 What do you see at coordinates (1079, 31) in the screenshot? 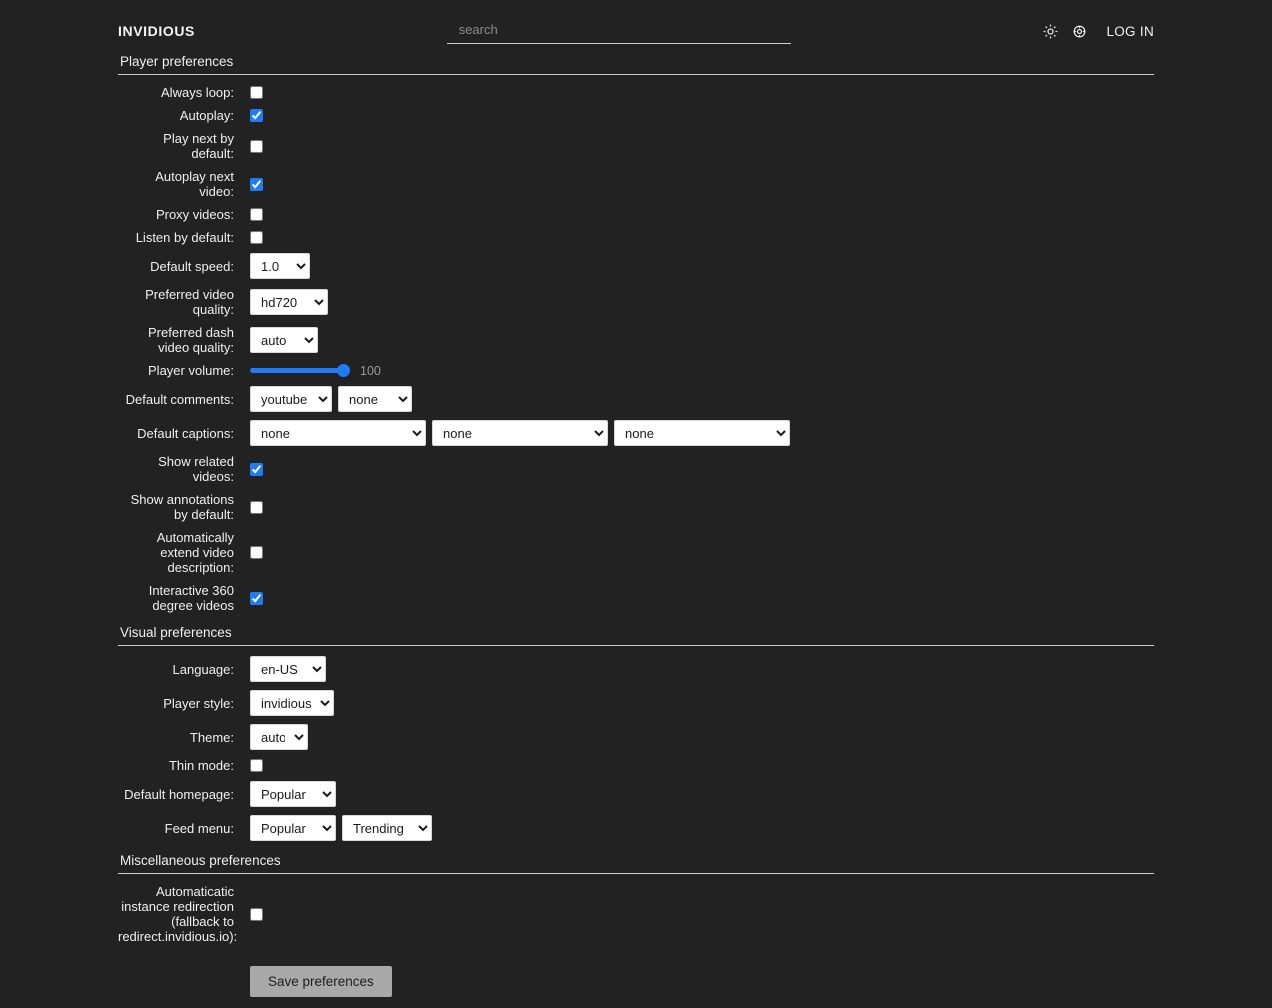
I see `gear-icon` at bounding box center [1079, 31].